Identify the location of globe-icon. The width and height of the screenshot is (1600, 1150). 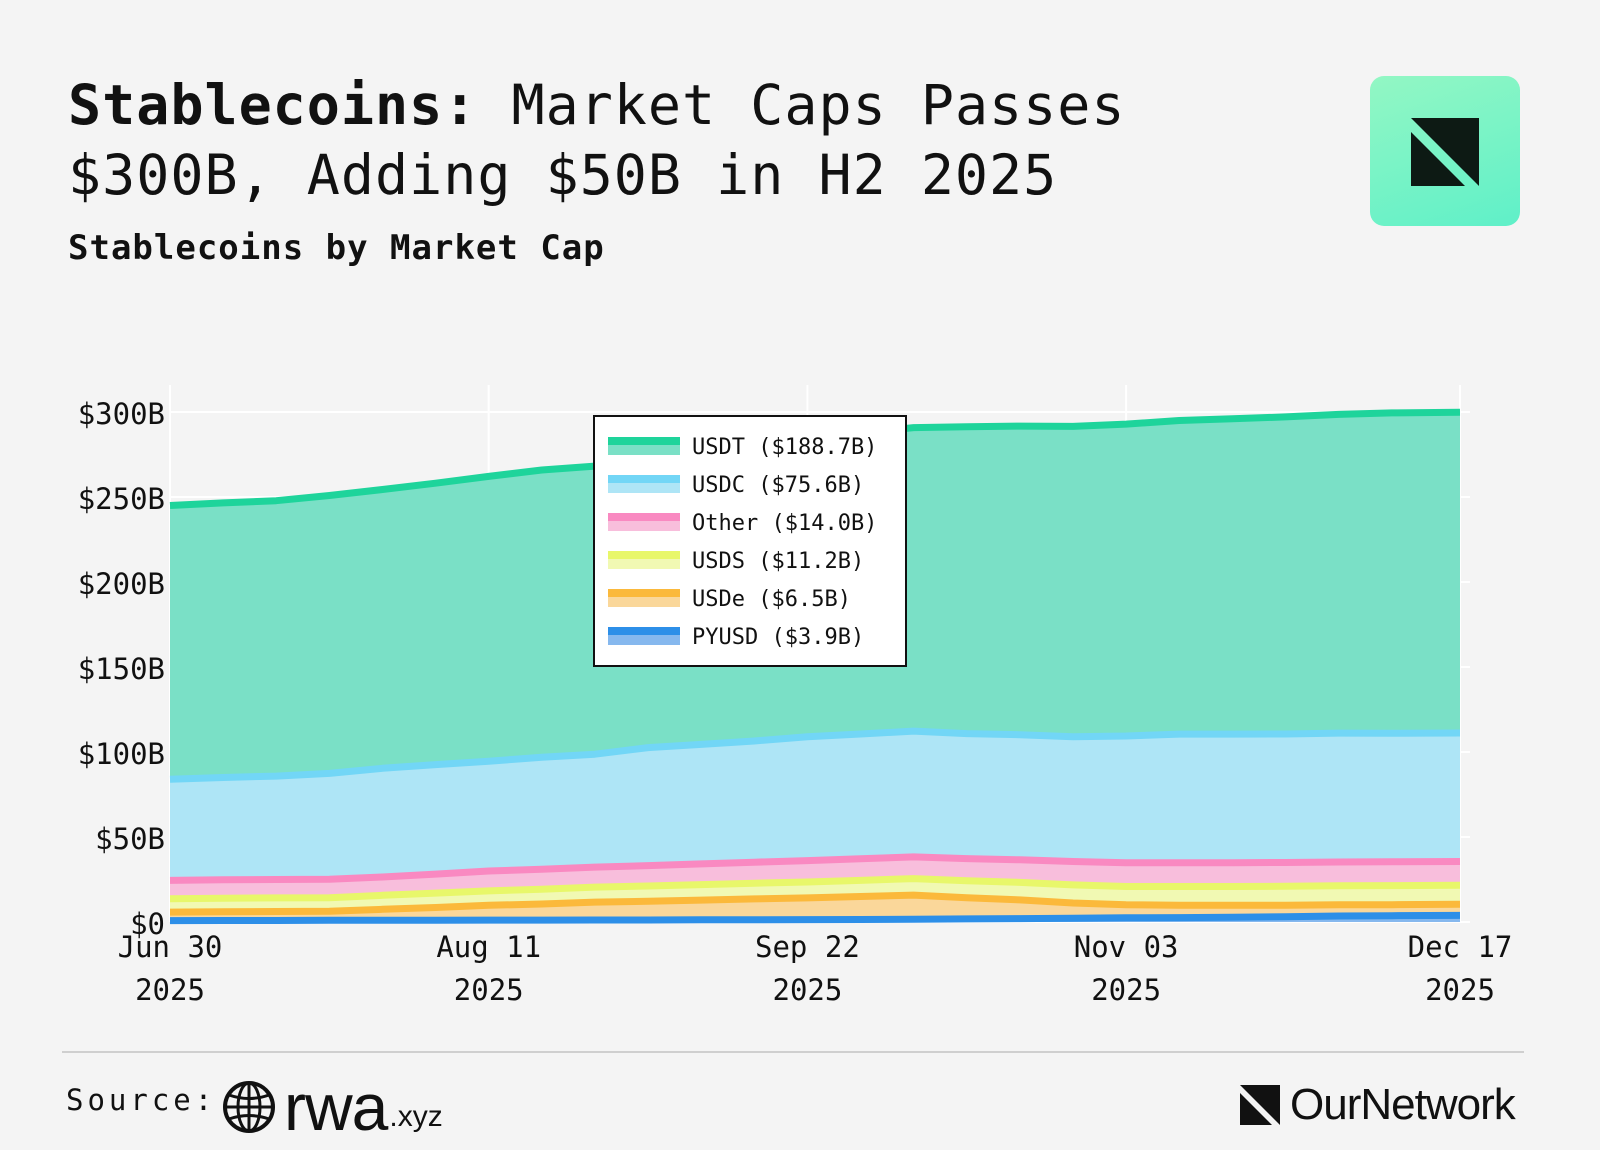
(249, 1107).